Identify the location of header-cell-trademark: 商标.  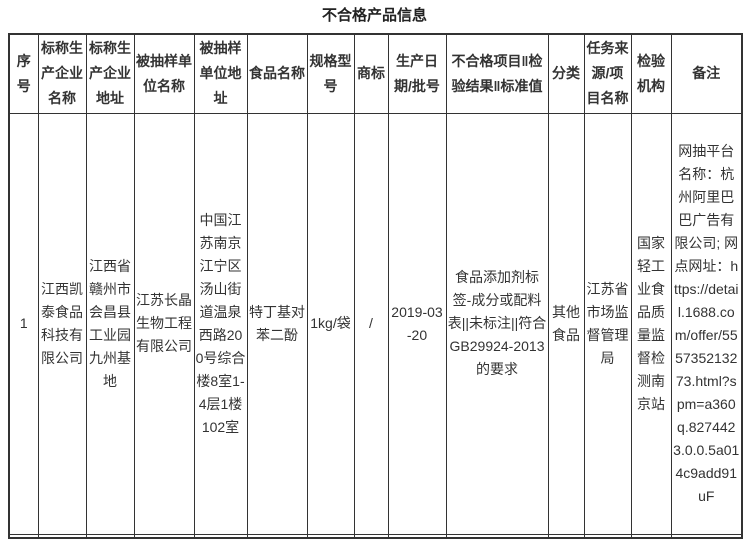
(371, 73).